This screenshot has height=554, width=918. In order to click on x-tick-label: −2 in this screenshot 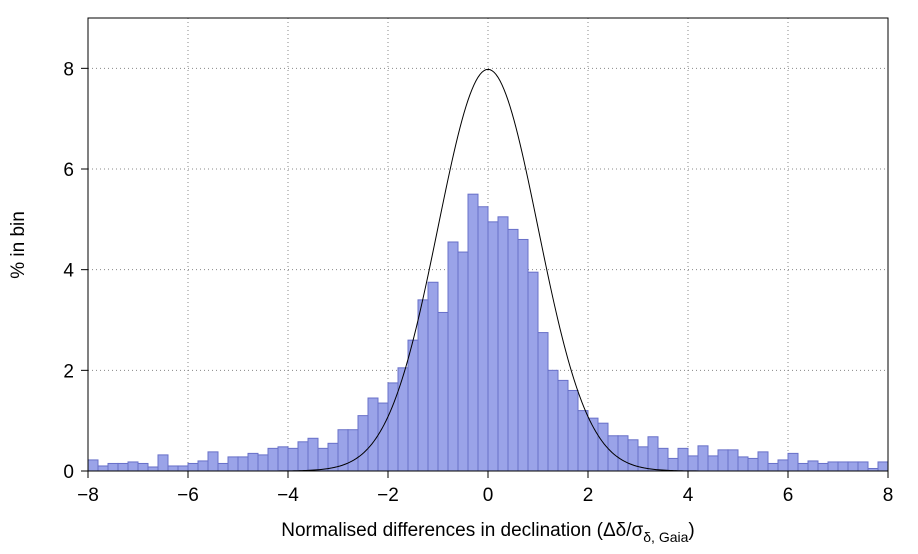, I will do `click(388, 495)`.